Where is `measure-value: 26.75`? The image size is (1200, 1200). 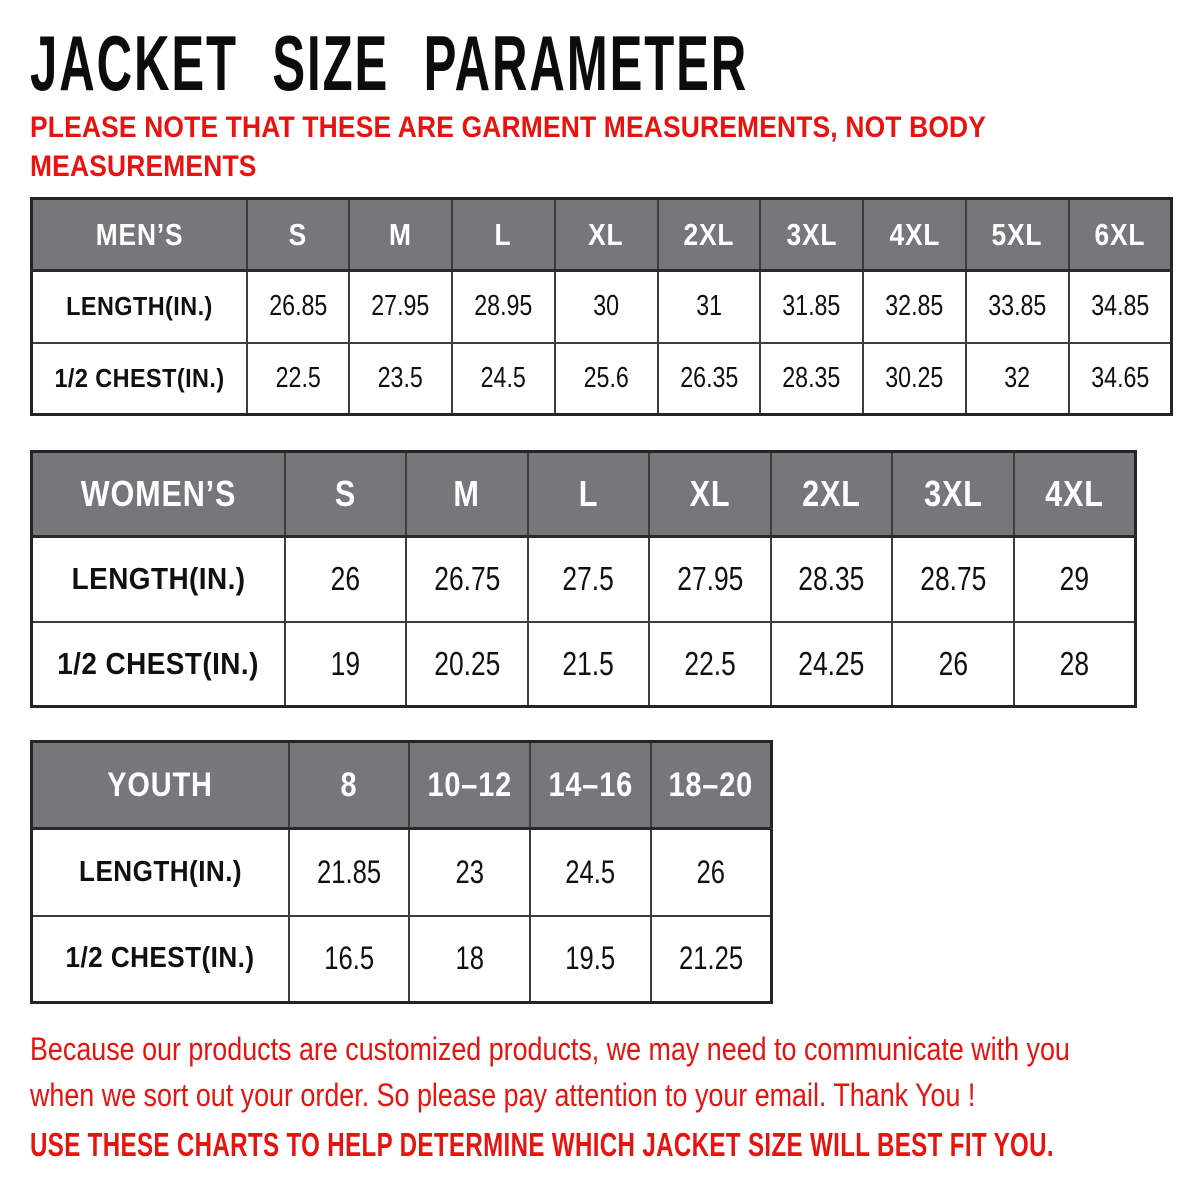
measure-value: 26.75 is located at coordinates (466, 579).